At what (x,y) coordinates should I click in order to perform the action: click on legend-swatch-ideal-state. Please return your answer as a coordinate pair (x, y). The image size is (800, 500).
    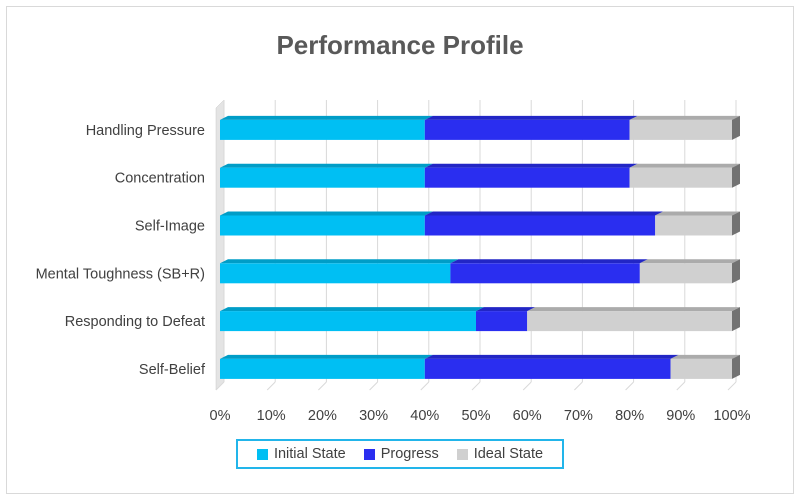
    Looking at the image, I should click on (462, 454).